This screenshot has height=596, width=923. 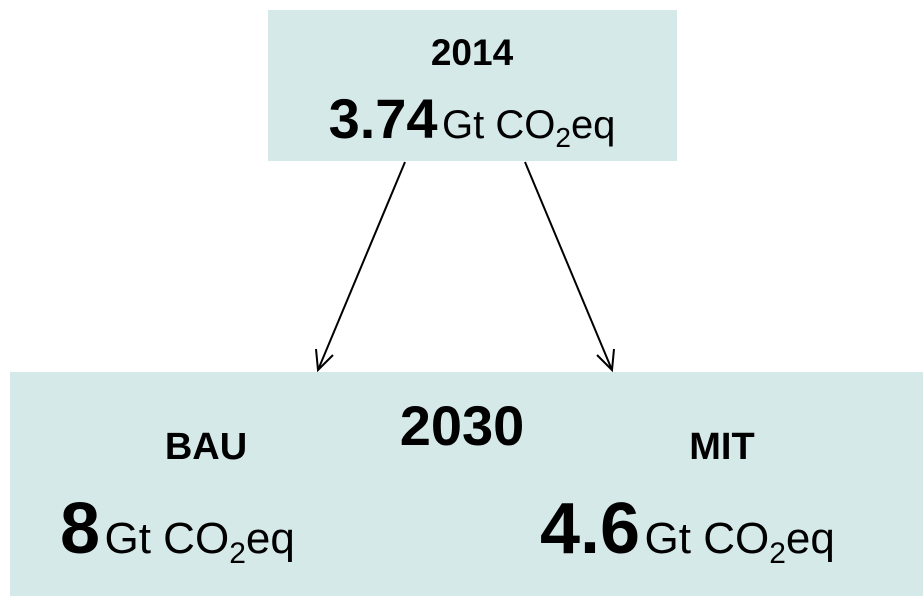 I want to click on value-line: 8 Gt CO2eq, so click(x=177, y=529).